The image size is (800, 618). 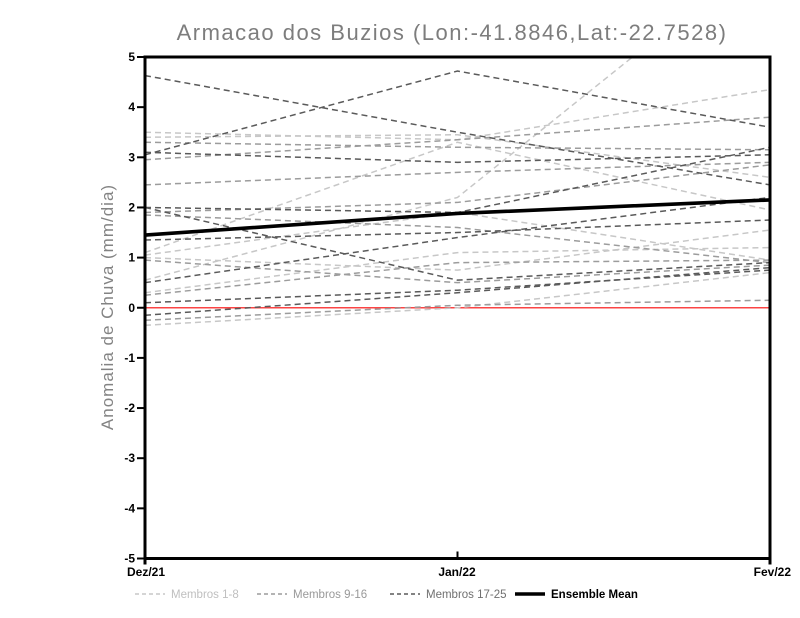 I want to click on y-tick-label: 1, so click(x=131, y=258).